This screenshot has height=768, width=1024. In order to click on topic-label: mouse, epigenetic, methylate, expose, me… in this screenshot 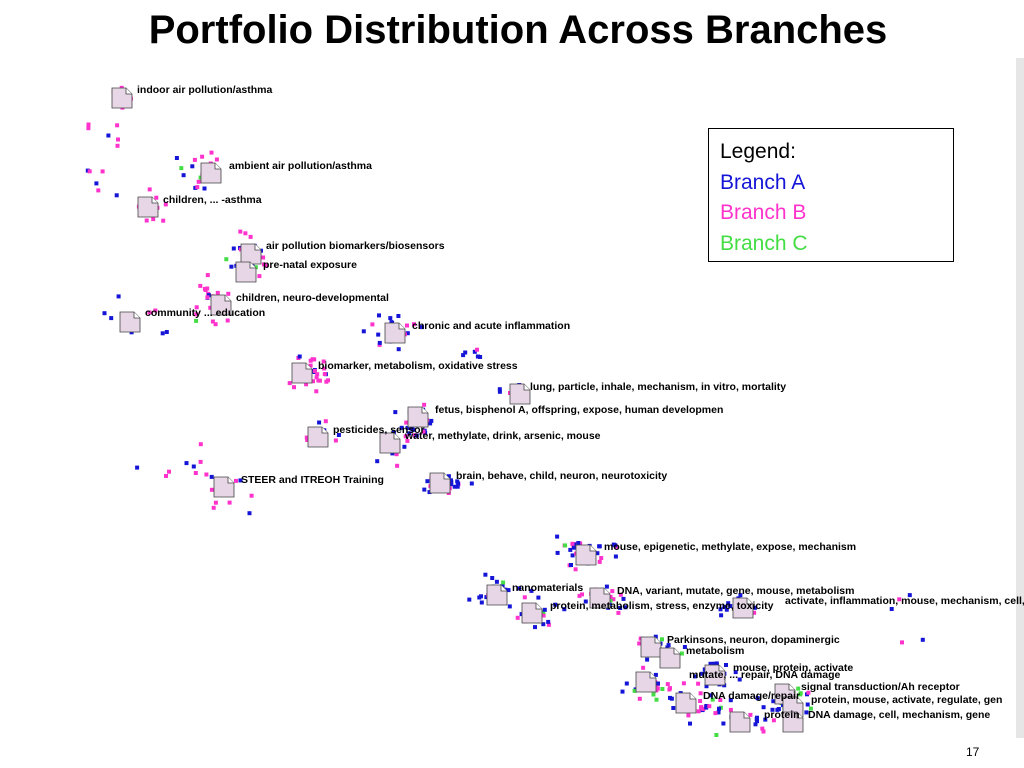, I will do `click(730, 547)`.